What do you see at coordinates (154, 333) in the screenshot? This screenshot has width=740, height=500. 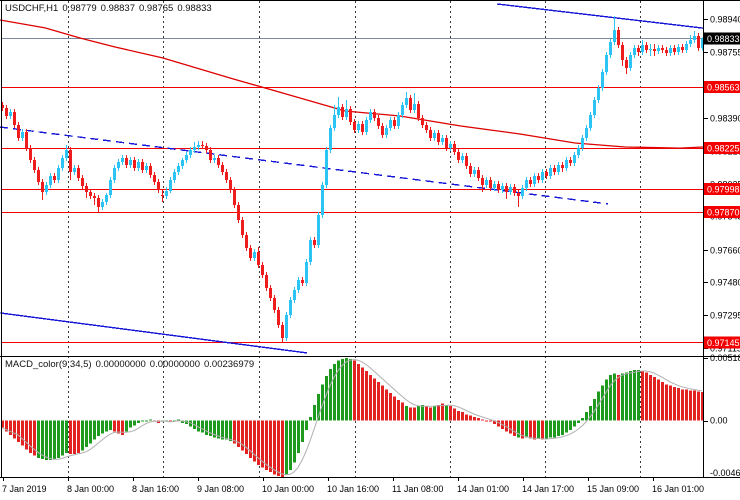 I see `trendline-solid` at bounding box center [154, 333].